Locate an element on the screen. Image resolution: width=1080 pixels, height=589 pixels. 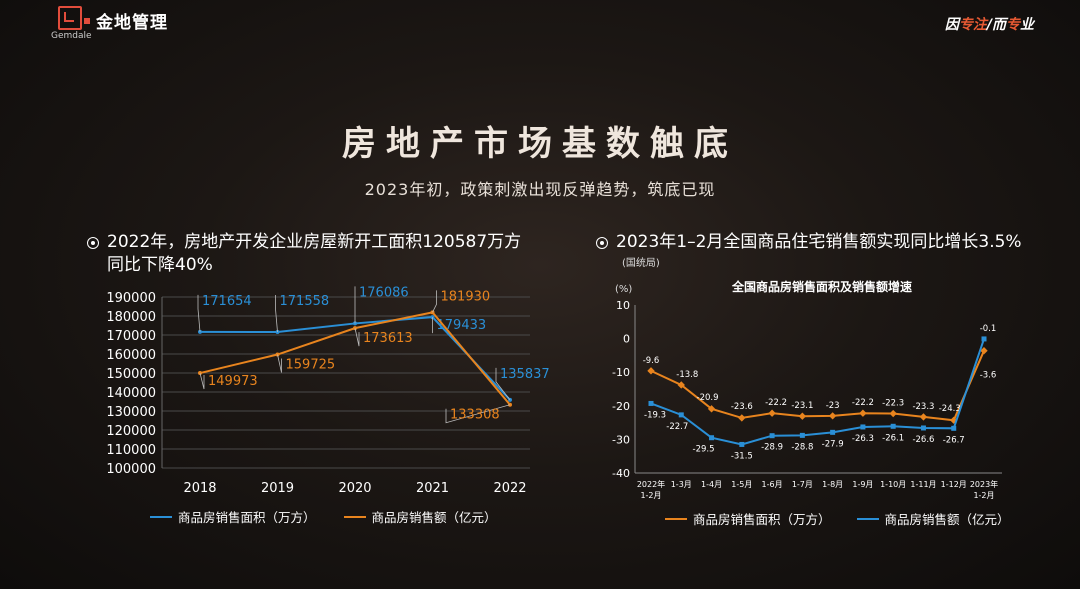
data-label: 179433 is located at coordinates (462, 325).